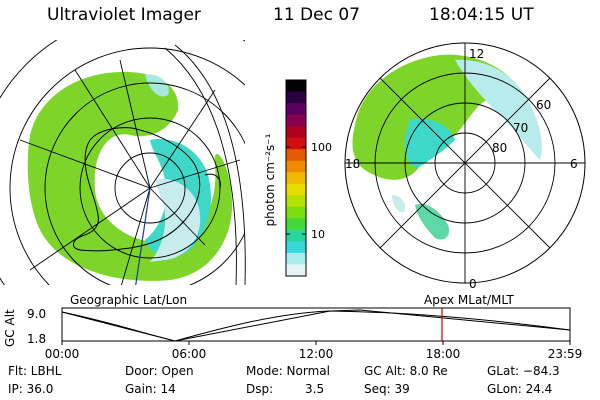 The width and height of the screenshot is (600, 400). I want to click on timeline-ylabel: GC Alt, so click(10, 328).